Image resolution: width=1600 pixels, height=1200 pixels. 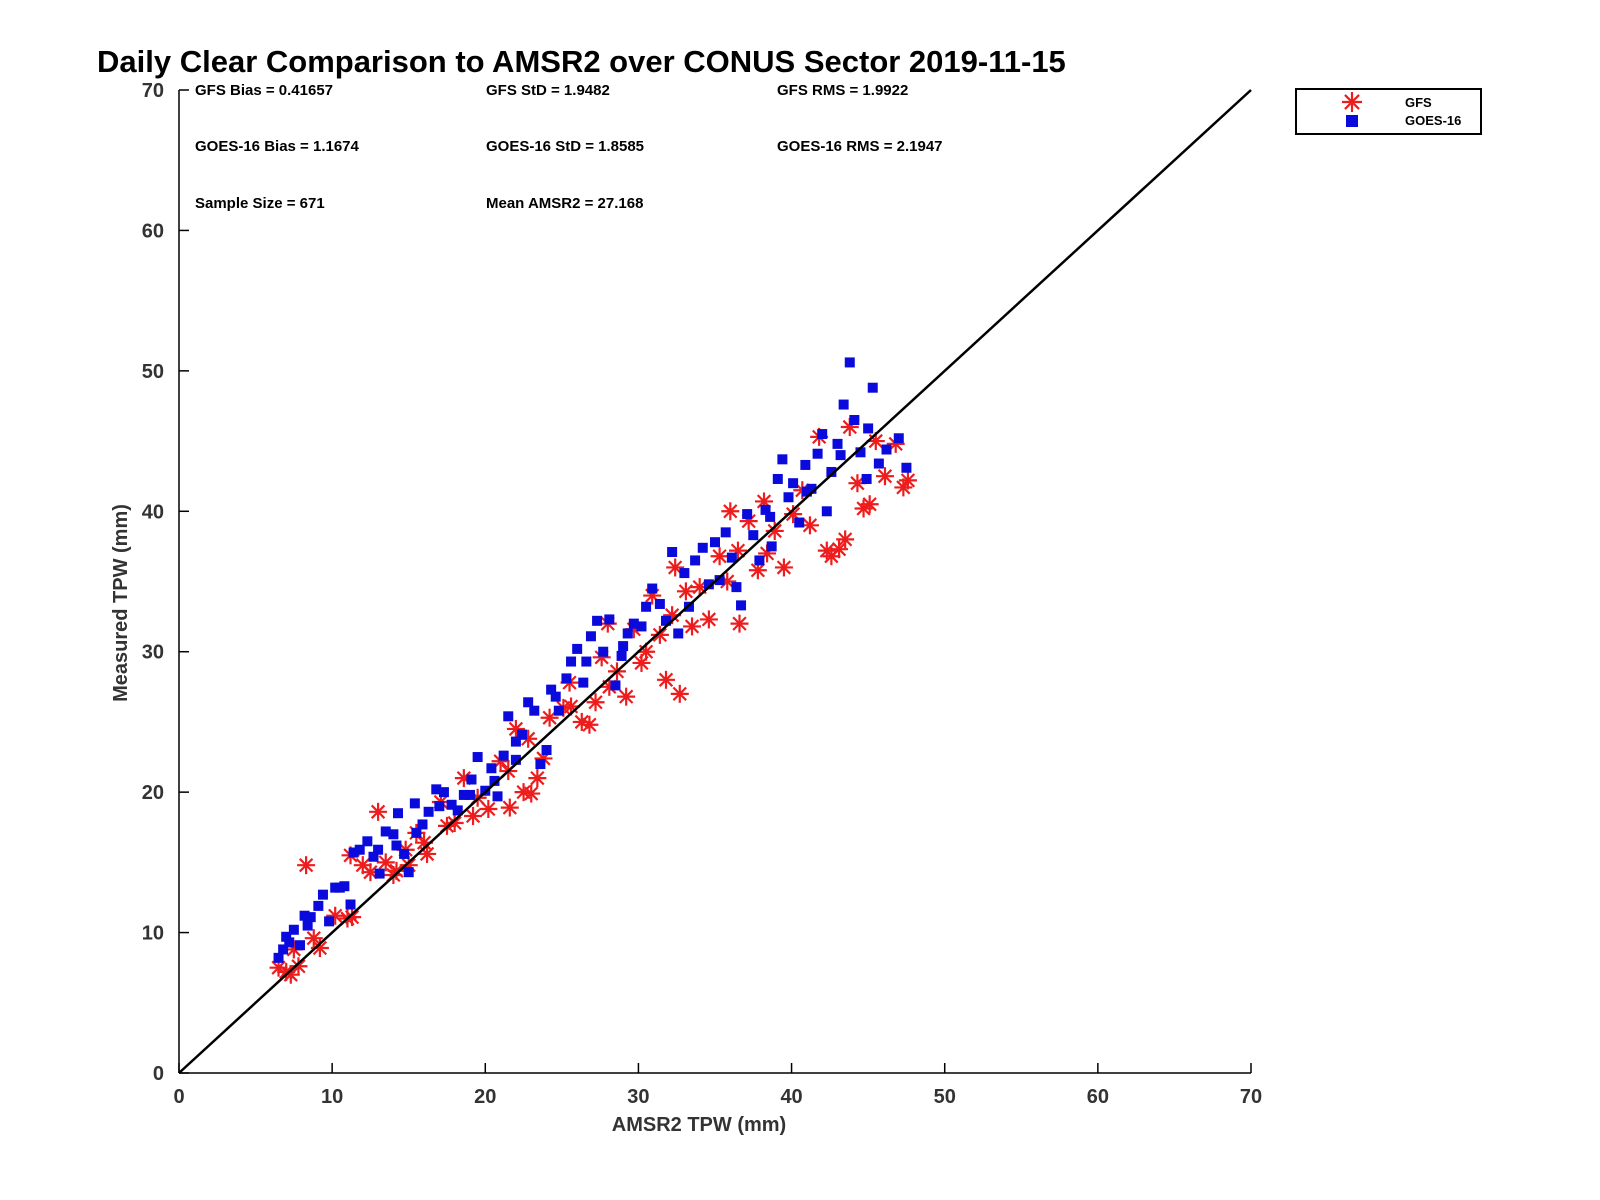 I want to click on legend-goes-square-icon, so click(x=1352, y=121).